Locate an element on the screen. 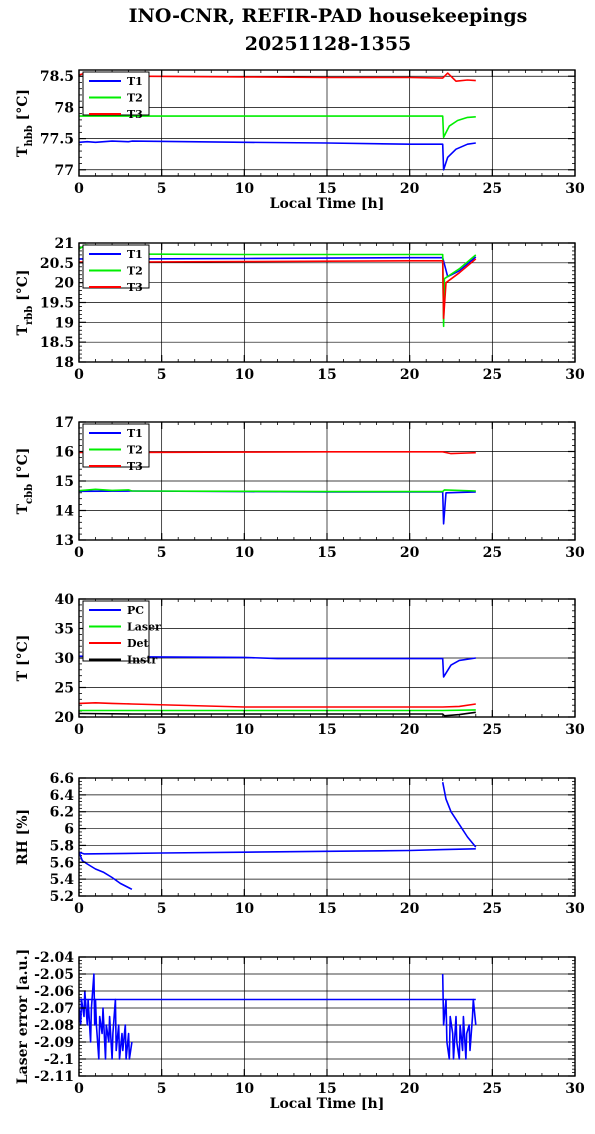  y-tick-label: 5.6 is located at coordinates (62, 863).